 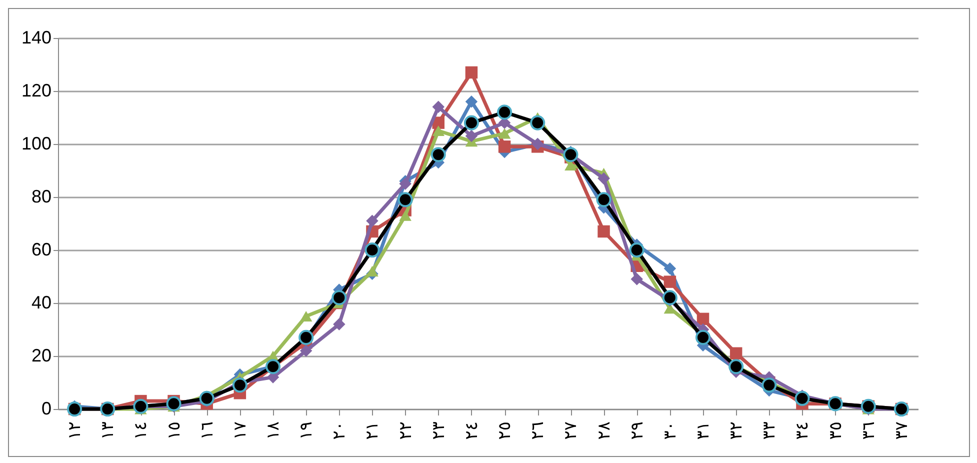 What do you see at coordinates (505, 431) in the screenshot?
I see `x-tick-label: ٢٥` at bounding box center [505, 431].